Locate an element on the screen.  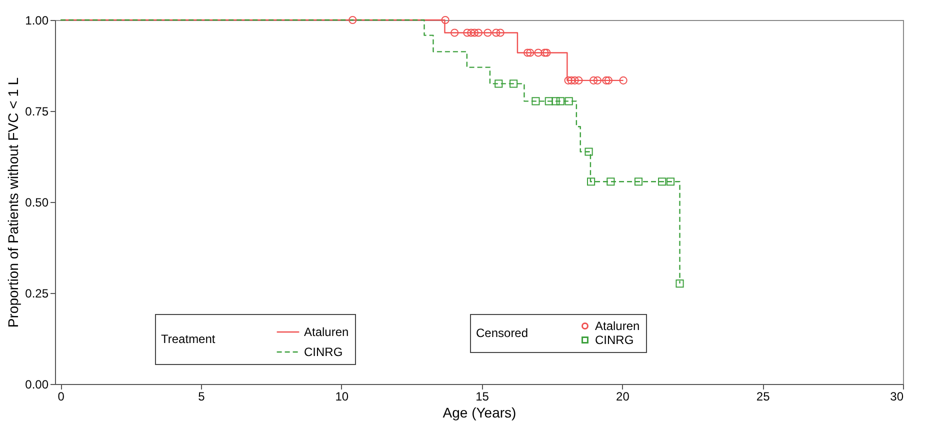
y-tick-label: 0.75 is located at coordinates (37, 111).